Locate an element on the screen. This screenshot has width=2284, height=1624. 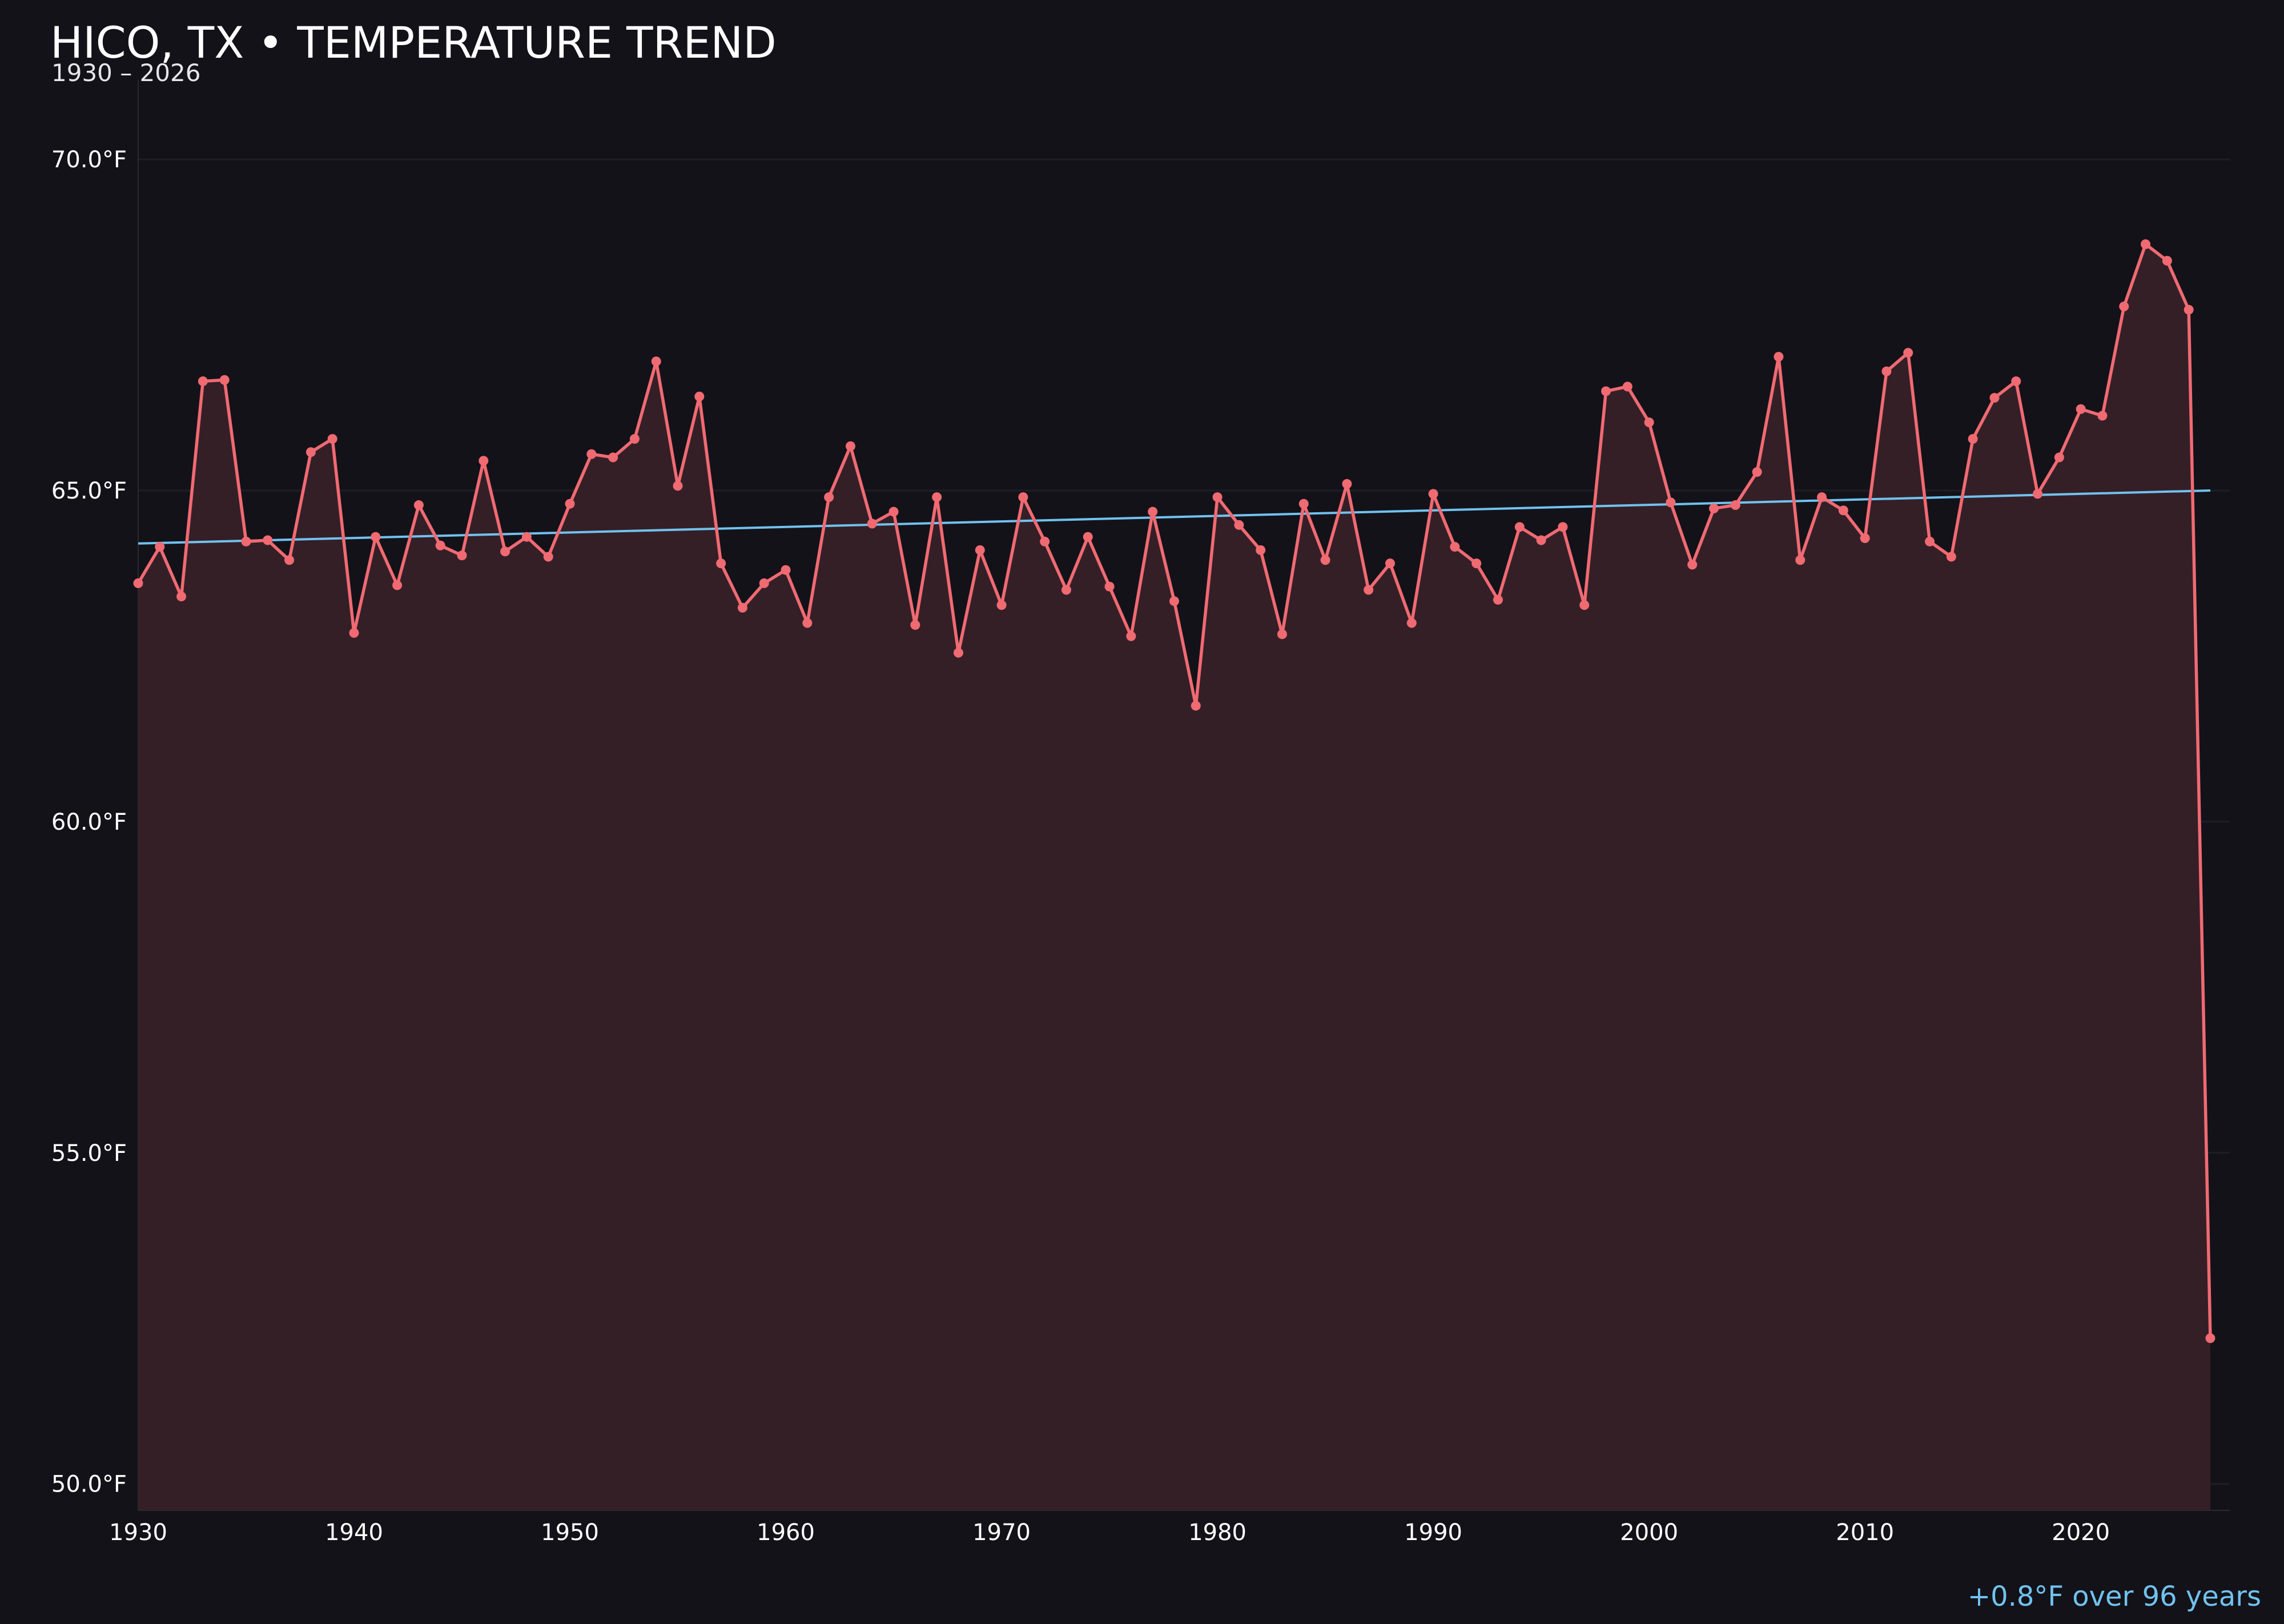
x-tick-label: 1970 is located at coordinates (1001, 1533).